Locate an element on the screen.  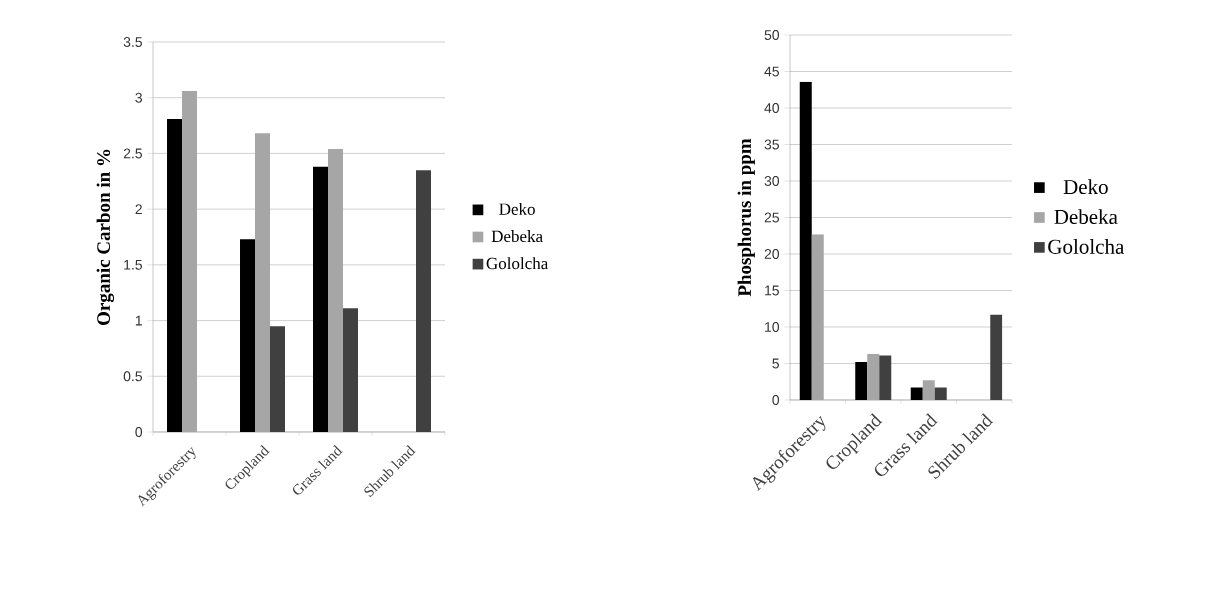
y-tick-label: 45 is located at coordinates (772, 71).